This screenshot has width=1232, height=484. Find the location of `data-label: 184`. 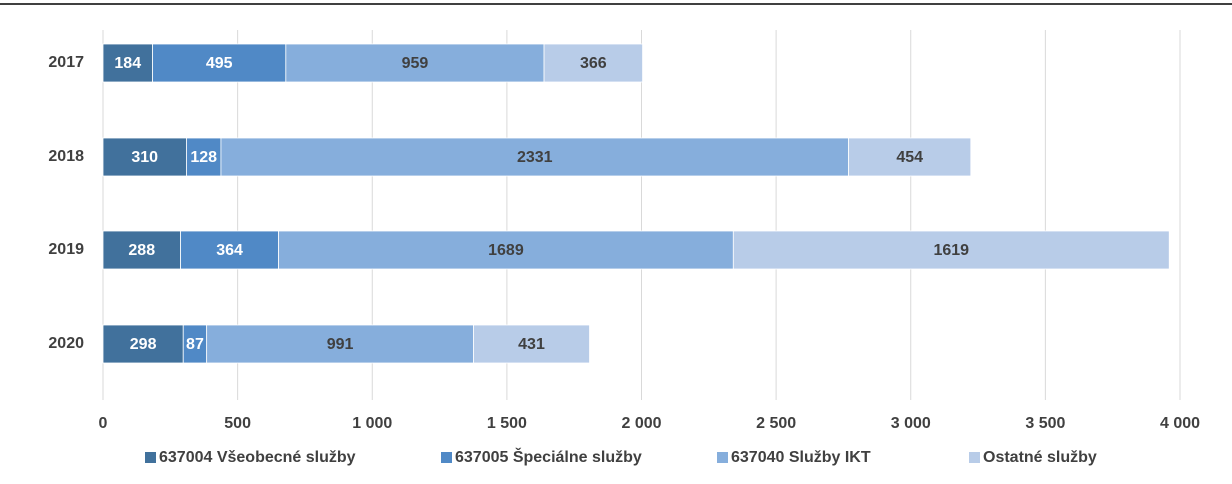

data-label: 184 is located at coordinates (127, 63).